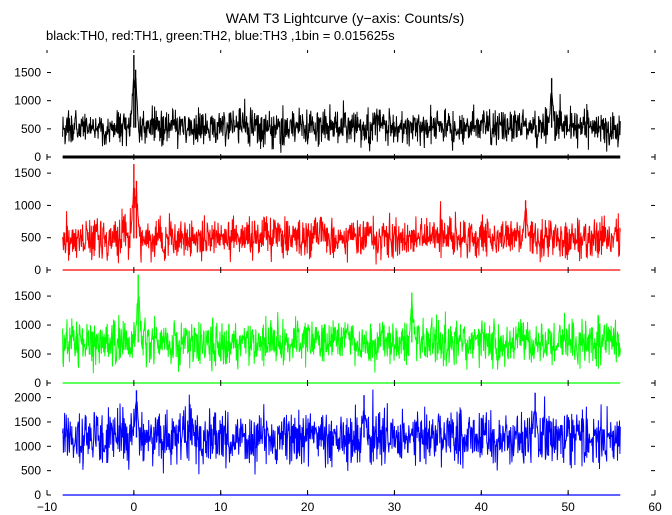 This screenshot has height=515, width=672. Describe the element at coordinates (308, 507) in the screenshot. I see `x-tick-label: 20` at that location.